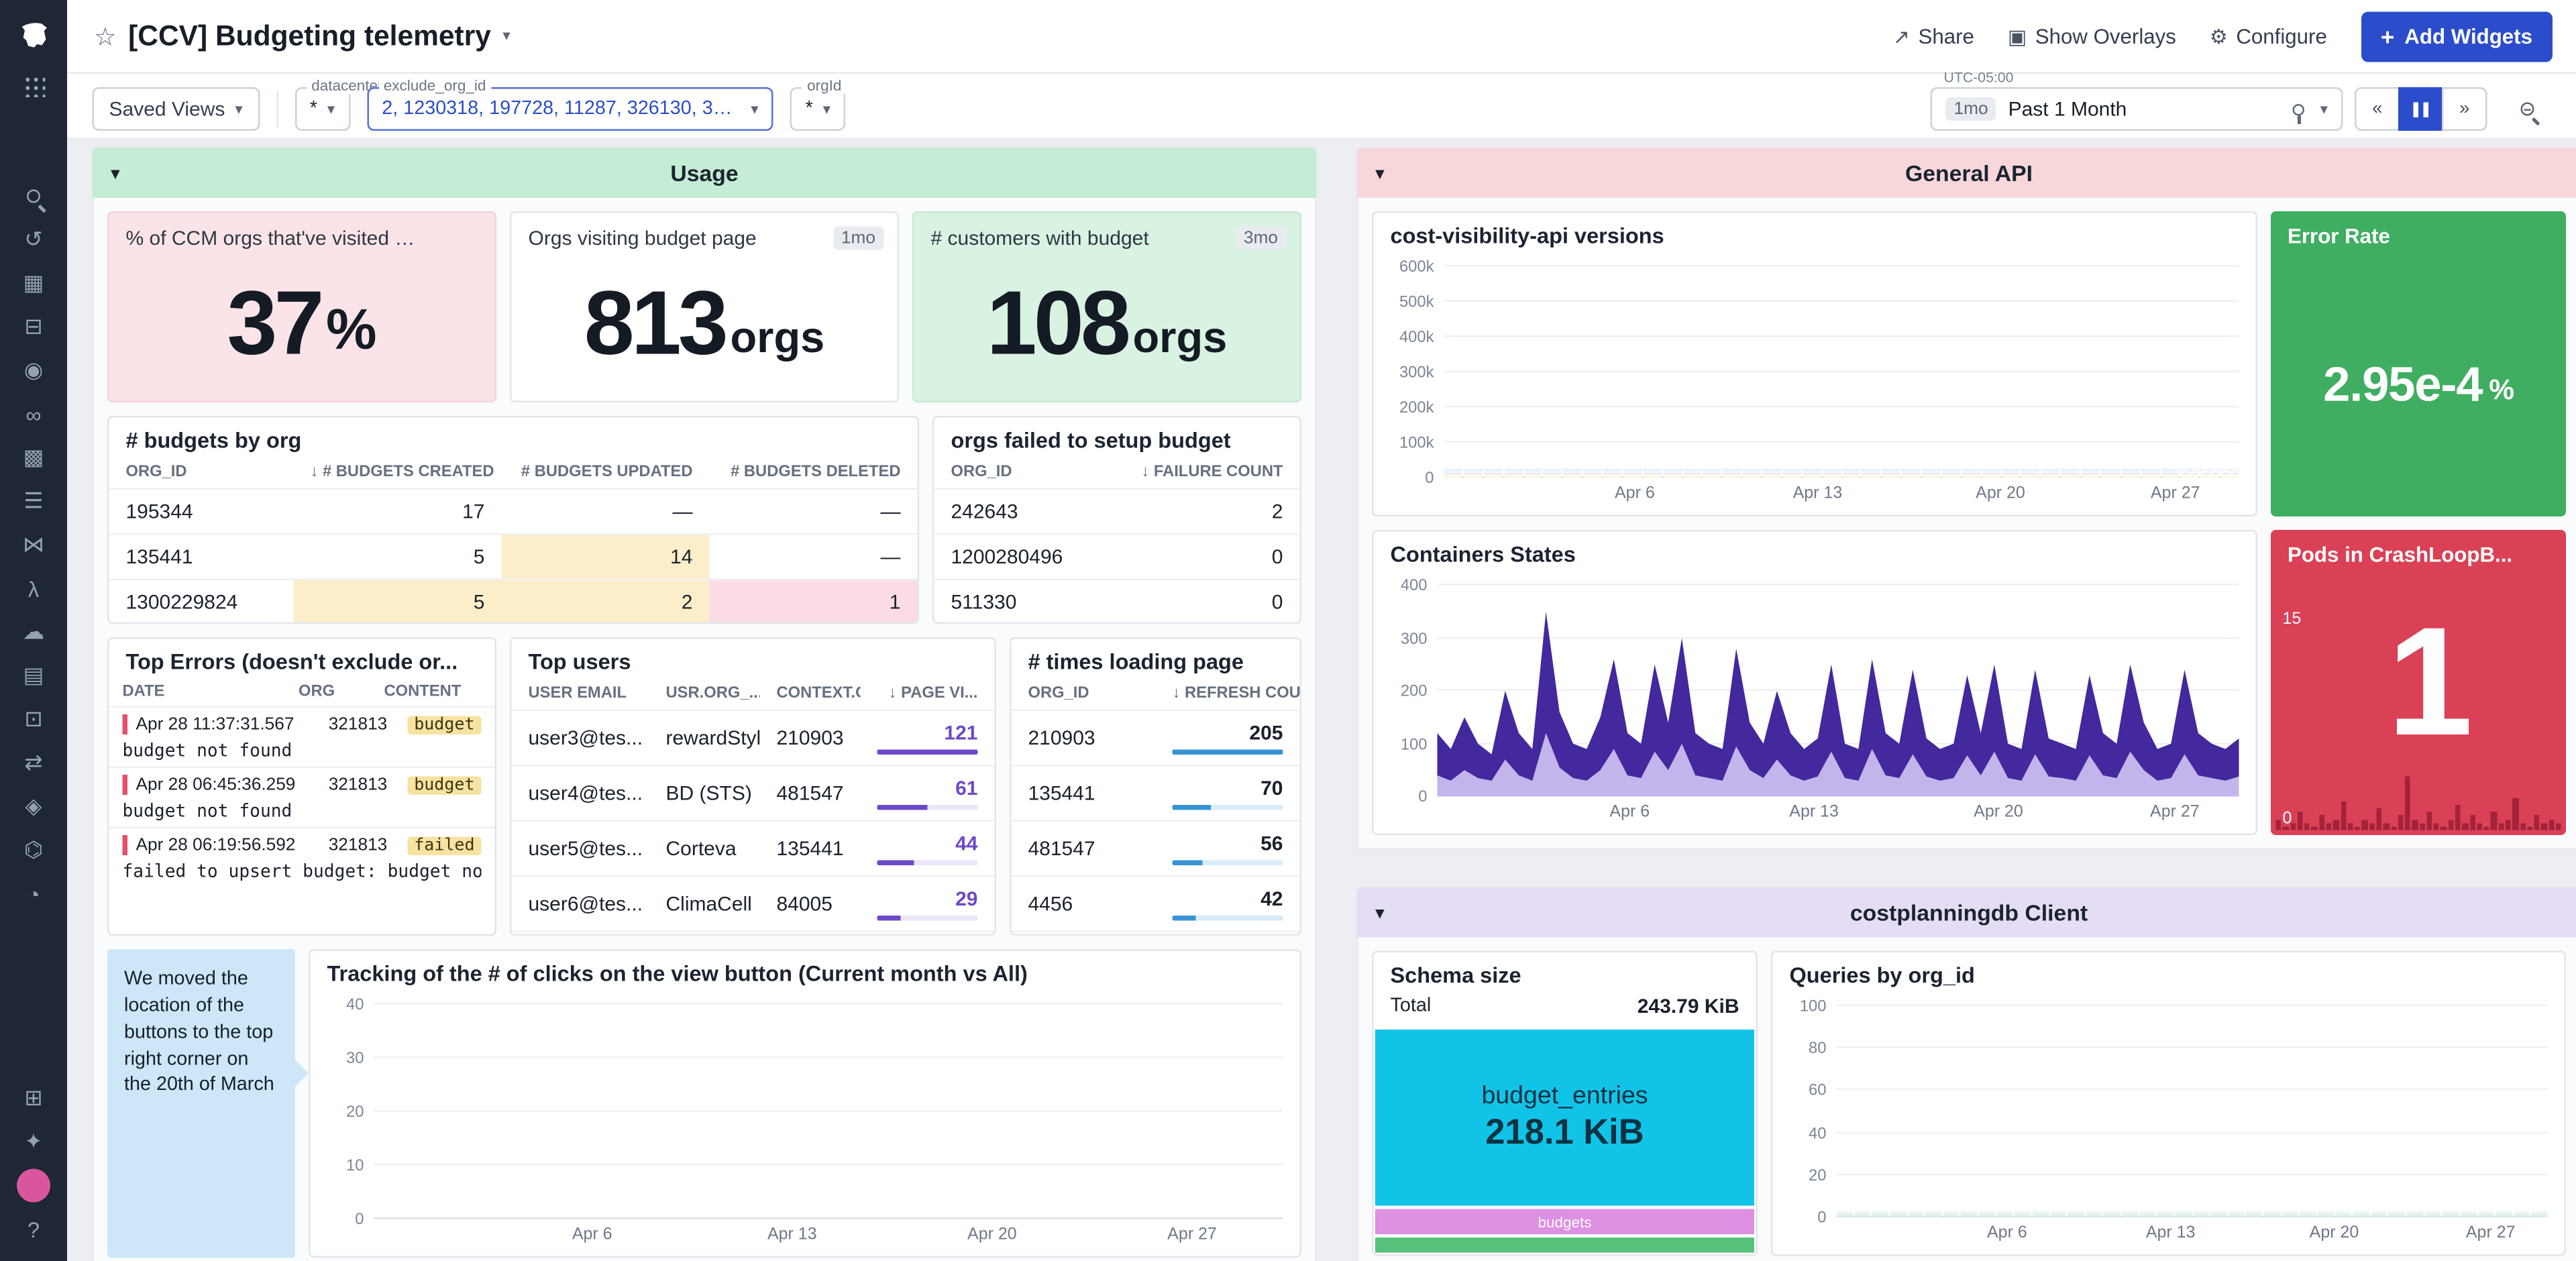  I want to click on show-overlays-button: ▣ Show Overlays, so click(2092, 36).